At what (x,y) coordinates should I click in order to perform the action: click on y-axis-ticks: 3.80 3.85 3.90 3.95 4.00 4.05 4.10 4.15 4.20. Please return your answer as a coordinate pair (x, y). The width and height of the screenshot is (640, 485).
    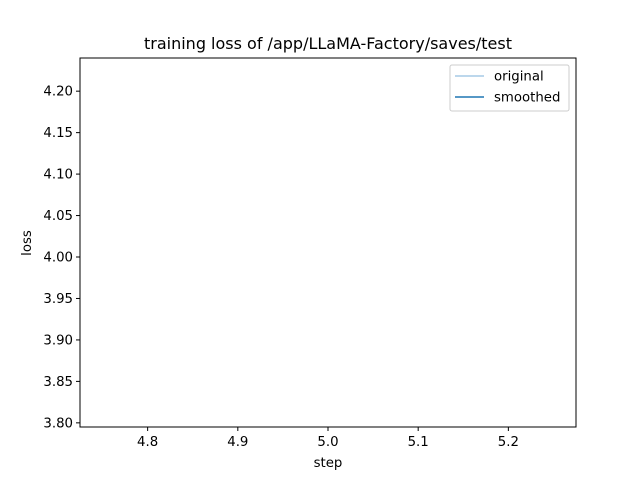
    Looking at the image, I should click on (61, 258).